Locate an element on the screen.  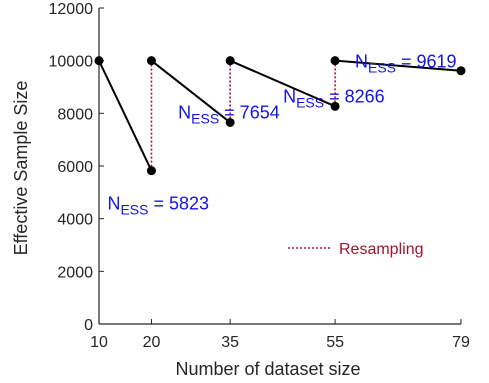
y-tick-label: 2000 is located at coordinates (75, 272).